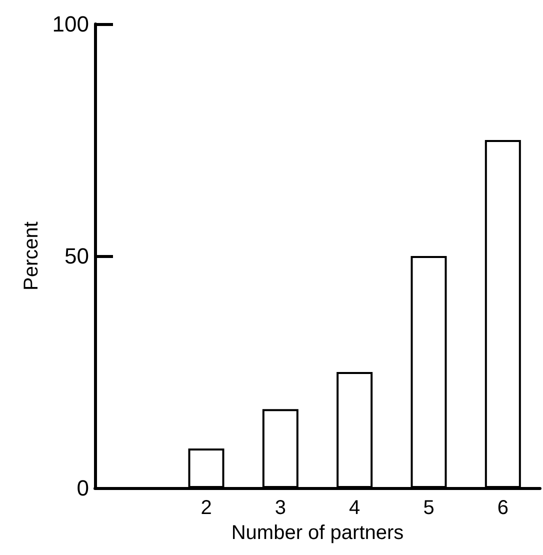 This screenshot has height=555, width=543. What do you see at coordinates (206, 508) in the screenshot?
I see `x-tick-label: 2` at bounding box center [206, 508].